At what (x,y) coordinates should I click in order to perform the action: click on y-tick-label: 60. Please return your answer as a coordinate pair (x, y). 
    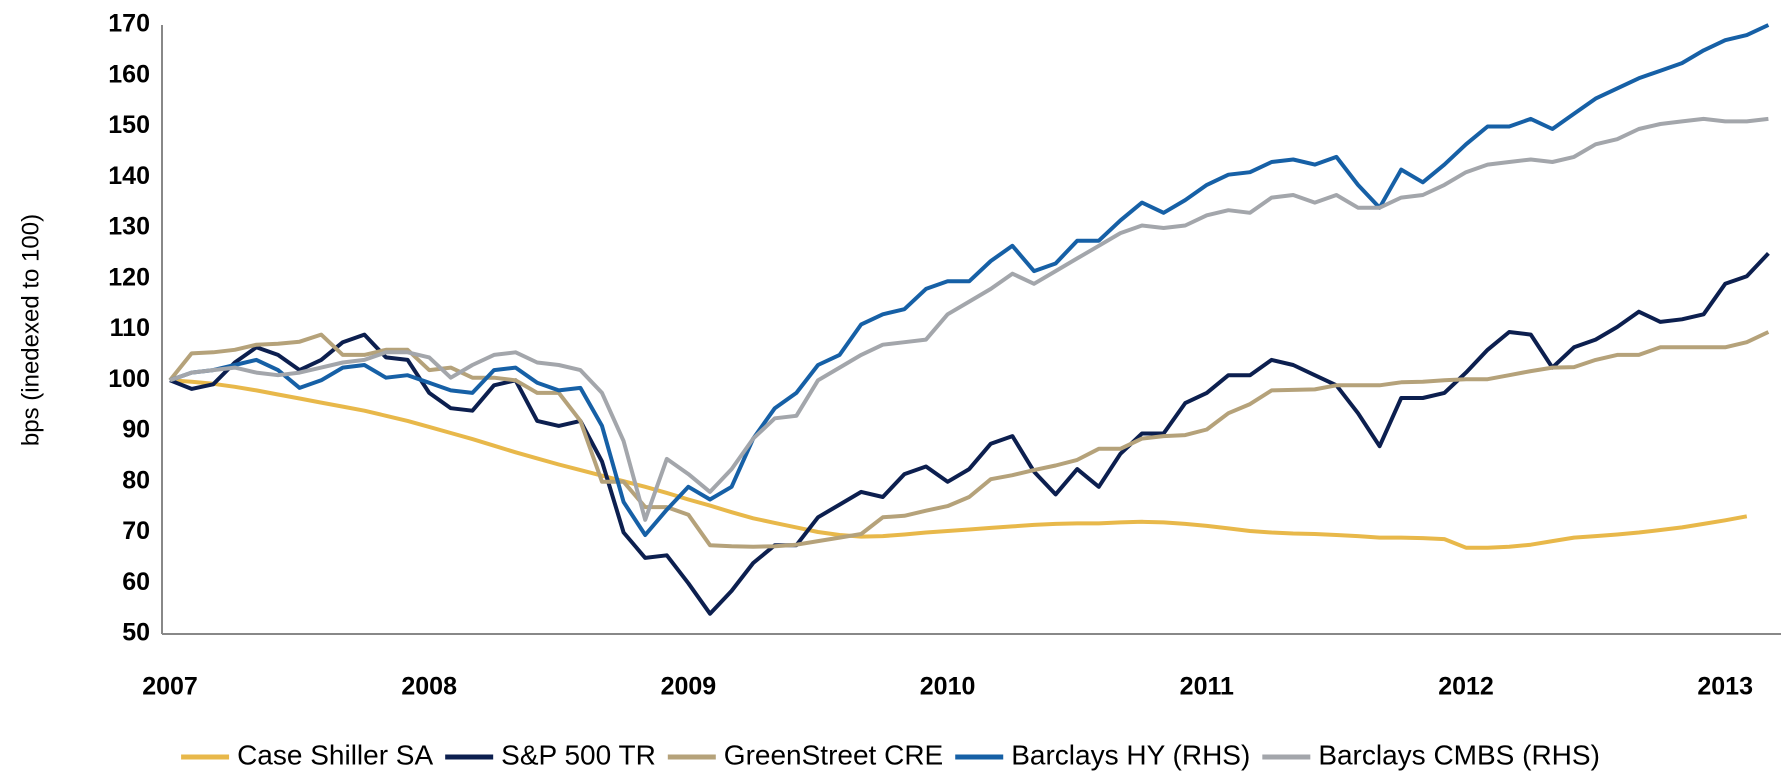
    Looking at the image, I should click on (136, 582).